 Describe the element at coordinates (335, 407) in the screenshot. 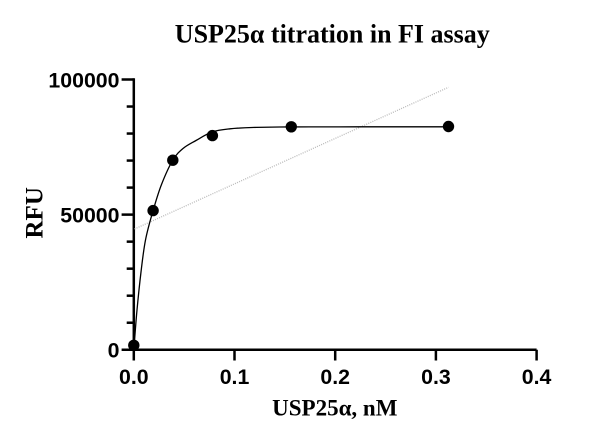

I see `svg-text: USP25α, nM` at that location.